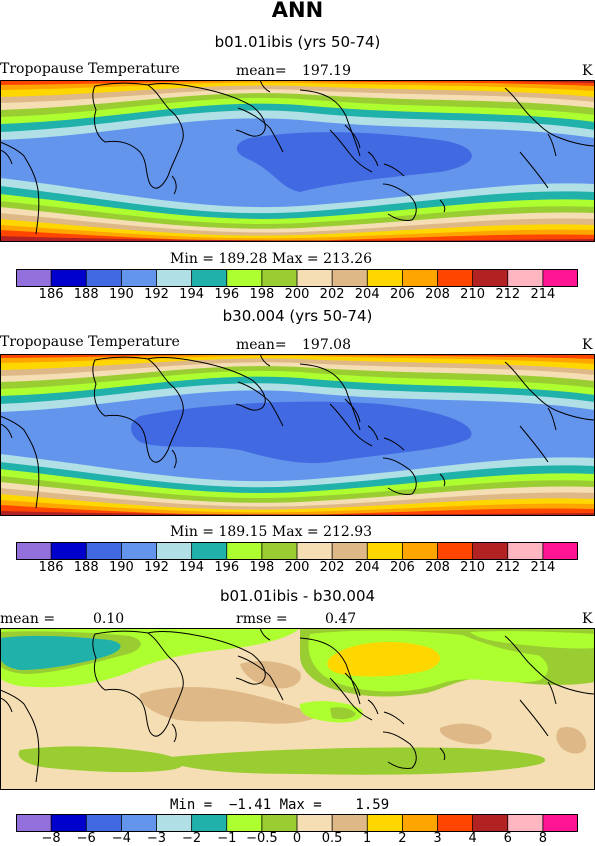  I want to click on cb3-tick-label: −1, so click(227, 838).